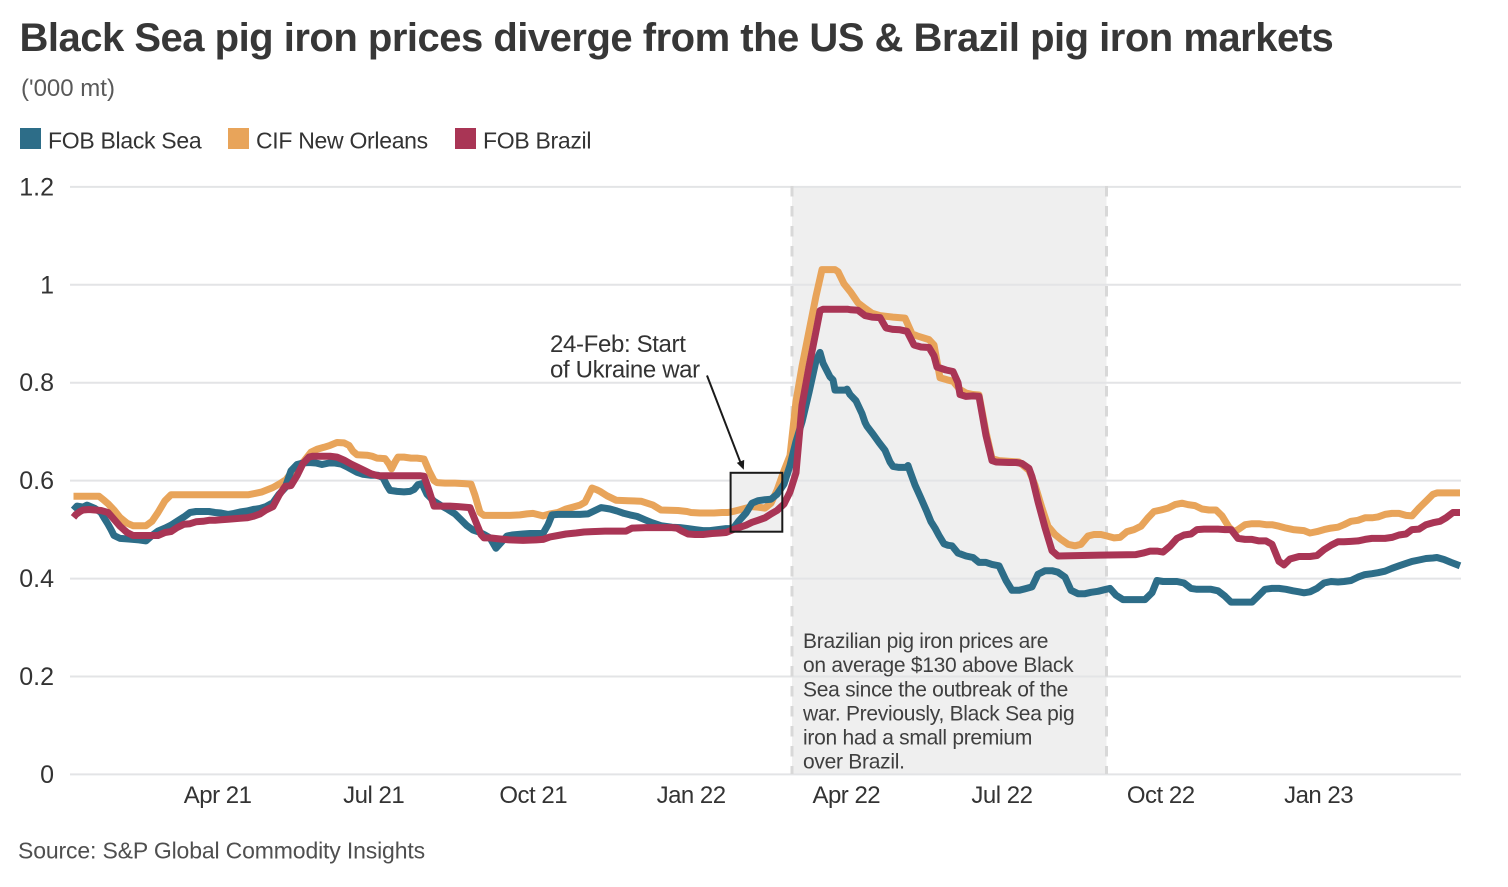 This screenshot has height=887, width=1508. Describe the element at coordinates (625, 370) in the screenshot. I see `svg-text: of Ukraine war` at that location.